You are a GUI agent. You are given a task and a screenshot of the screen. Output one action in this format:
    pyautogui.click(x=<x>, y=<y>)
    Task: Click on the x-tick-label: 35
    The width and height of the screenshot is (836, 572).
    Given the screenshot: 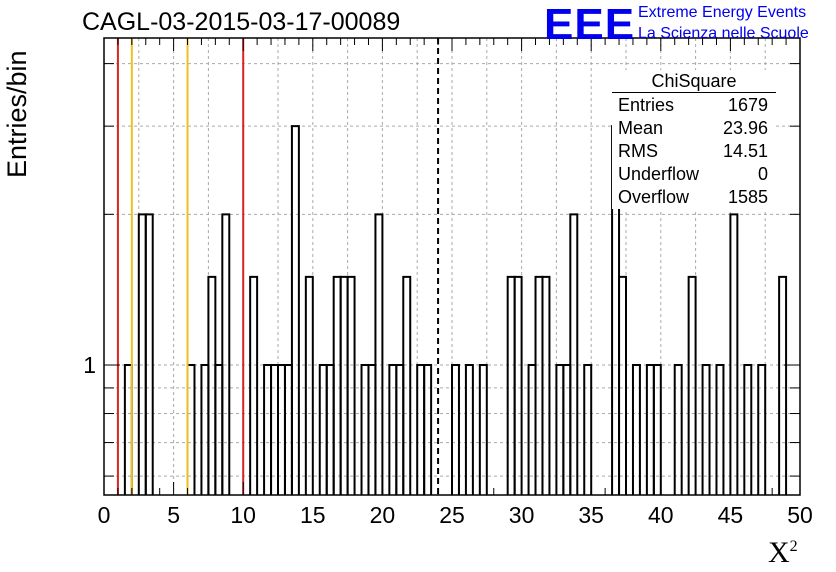 What is the action you would take?
    pyautogui.click(x=591, y=515)
    